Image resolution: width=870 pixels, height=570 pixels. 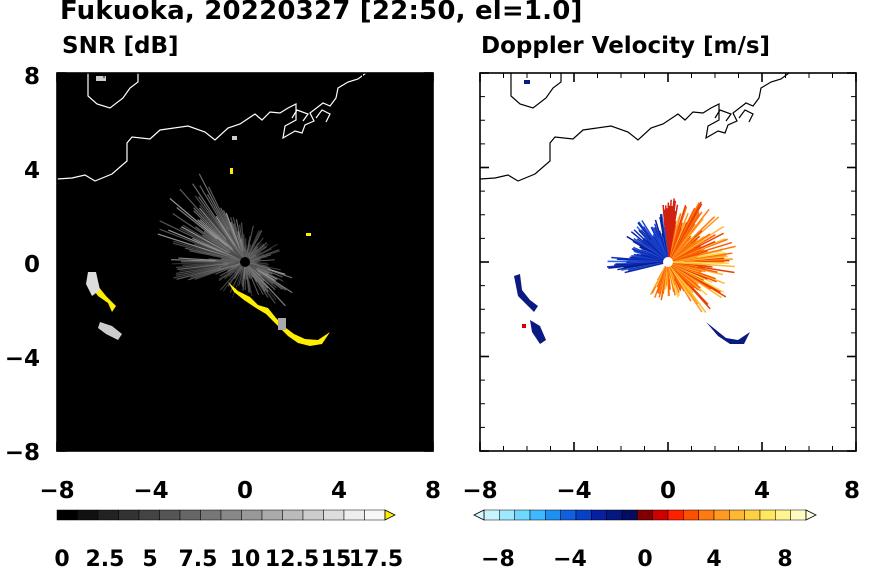 I want to click on doppler-x-tick: −8, so click(x=479, y=491).